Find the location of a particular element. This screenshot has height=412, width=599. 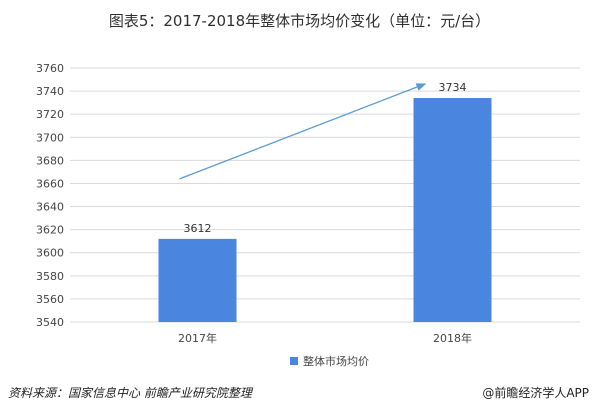

y-tick-label: 3660 is located at coordinates (50, 183).